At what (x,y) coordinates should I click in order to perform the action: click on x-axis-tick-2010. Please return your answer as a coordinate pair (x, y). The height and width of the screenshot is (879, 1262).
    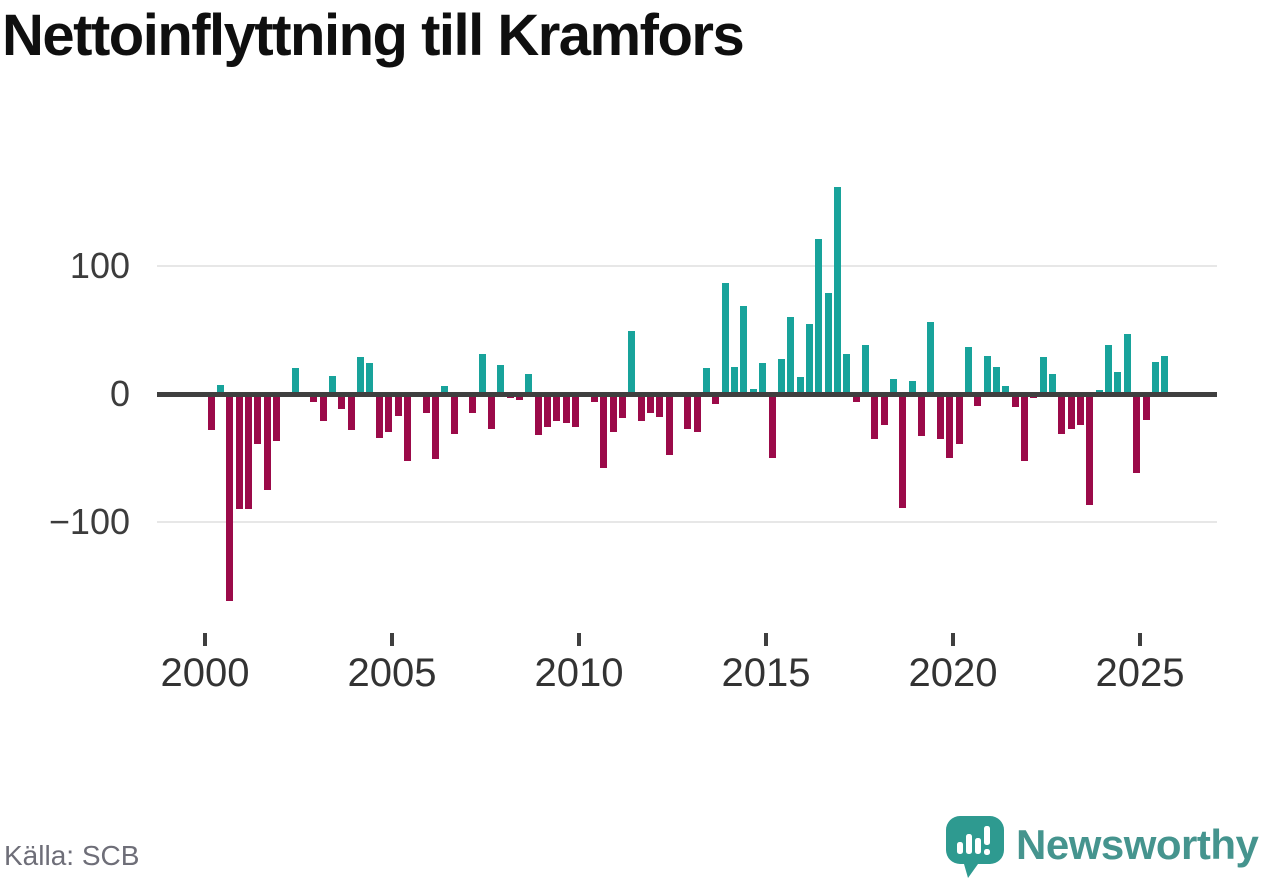
    Looking at the image, I should click on (579, 639).